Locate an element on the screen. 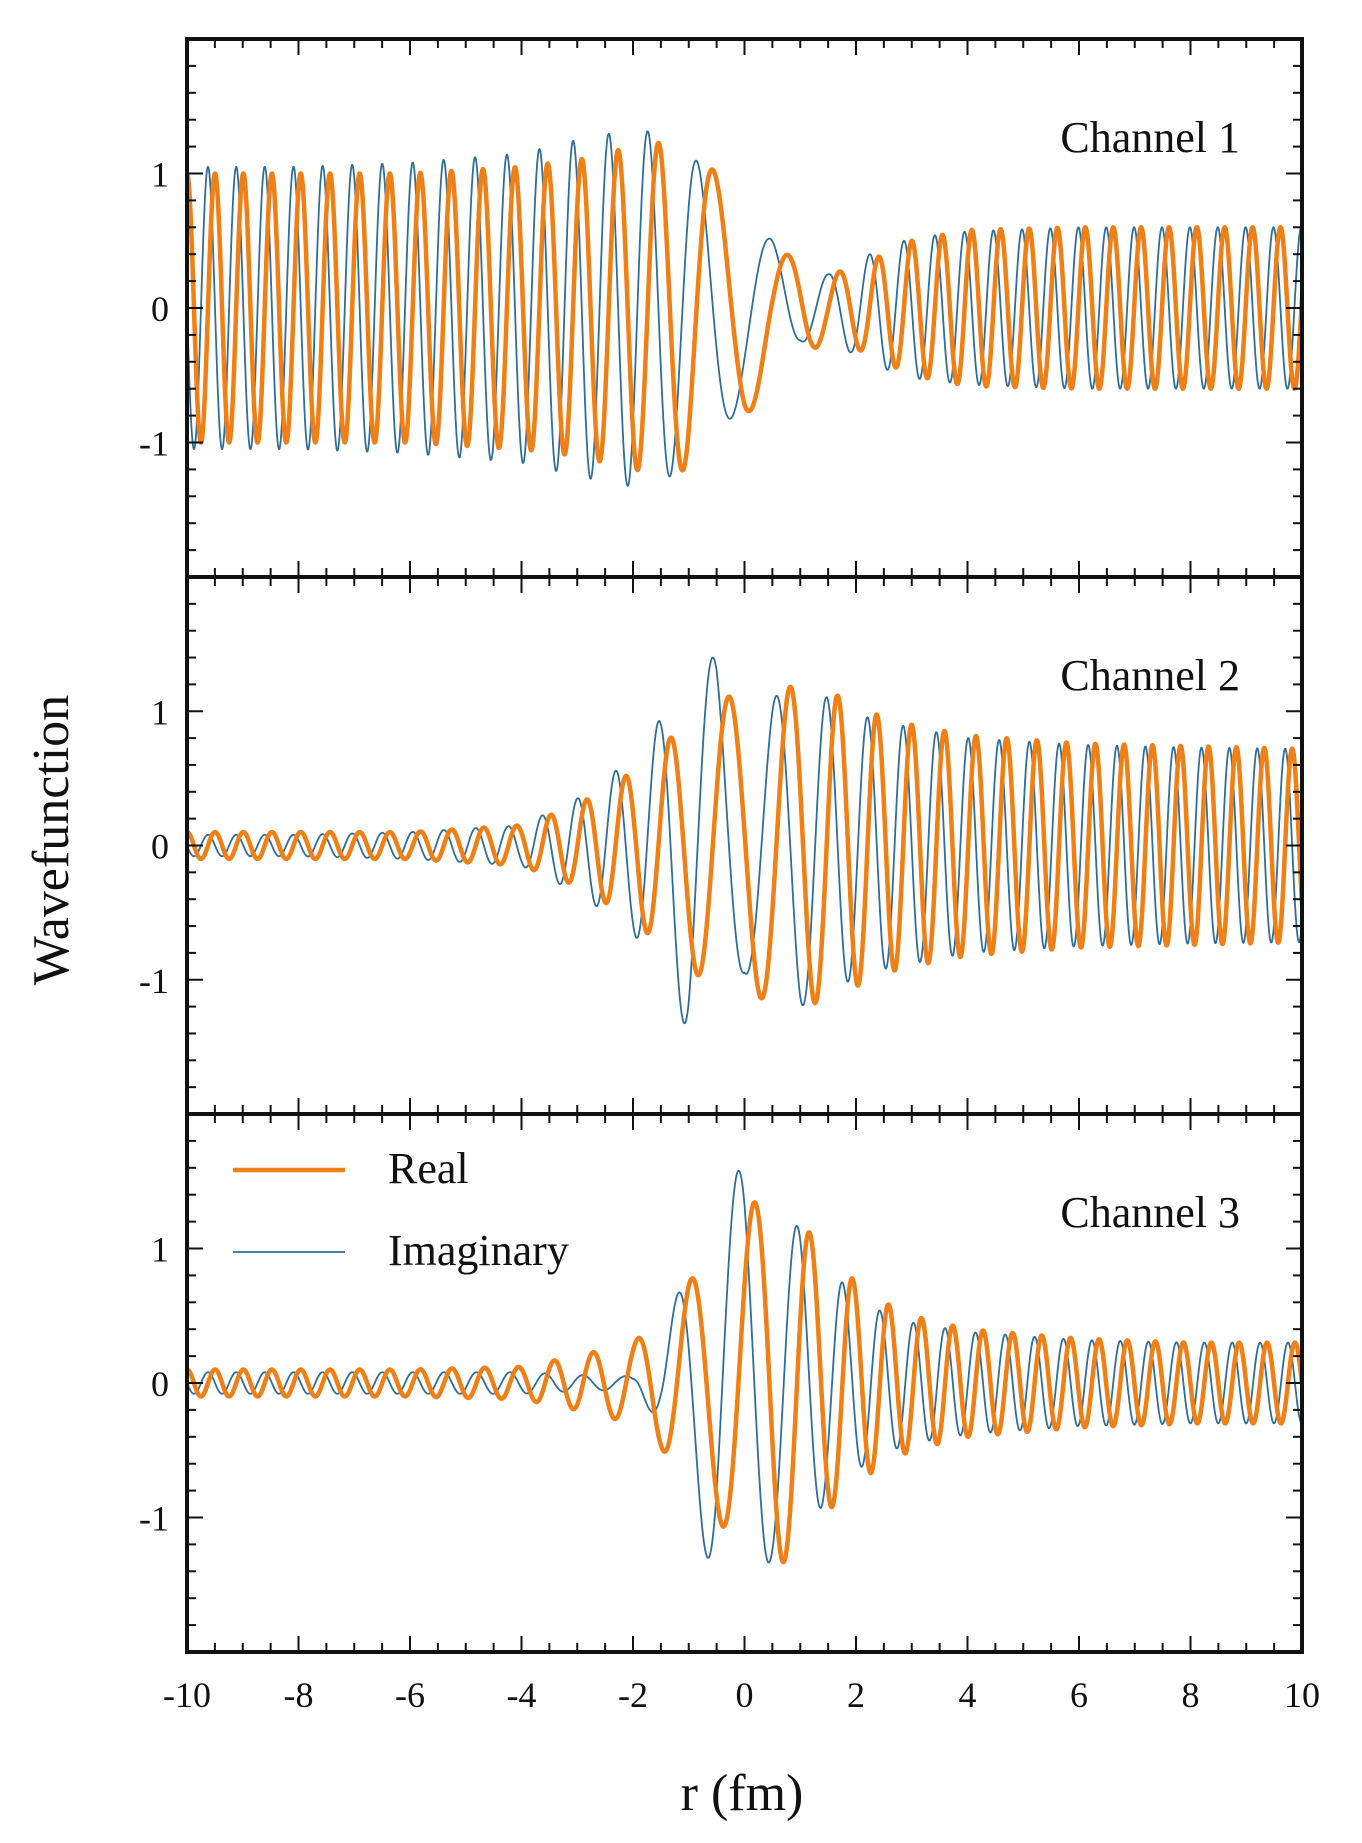 The width and height of the screenshot is (1362, 1843). legend: Real Imaginary is located at coordinates (401, 1209).